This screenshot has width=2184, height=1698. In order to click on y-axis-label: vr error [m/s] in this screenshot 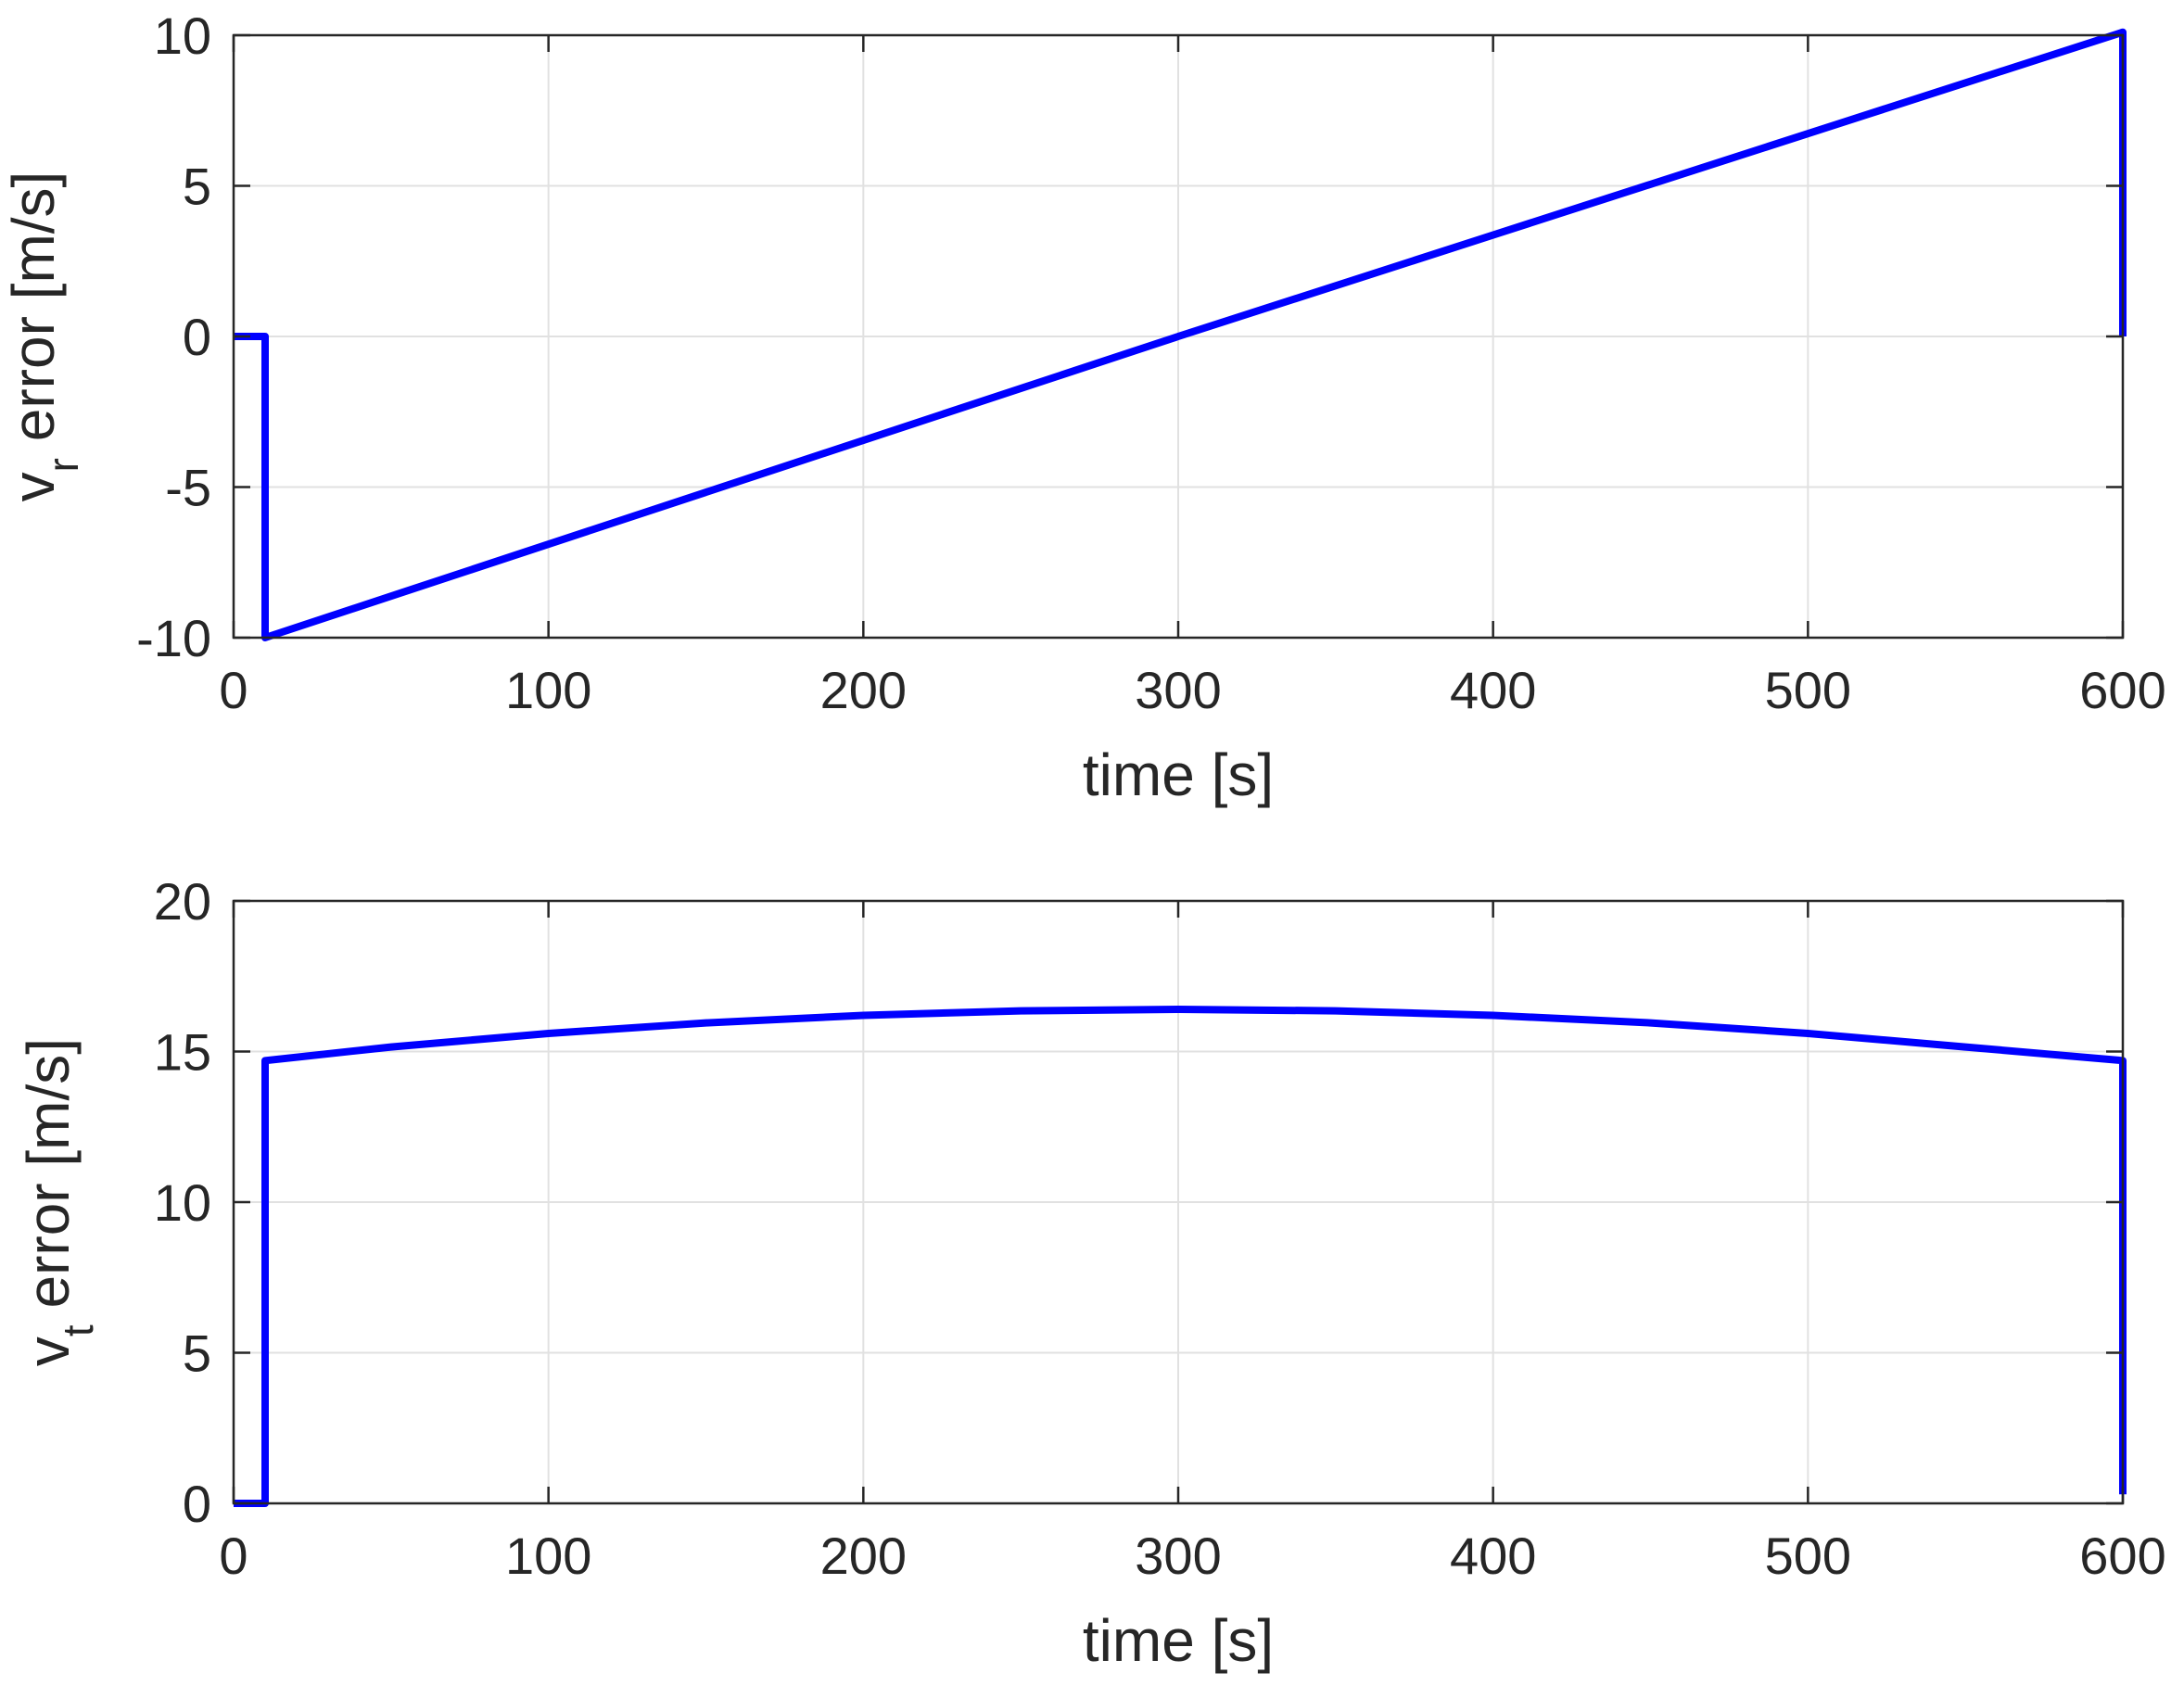, I will do `click(43, 336)`.